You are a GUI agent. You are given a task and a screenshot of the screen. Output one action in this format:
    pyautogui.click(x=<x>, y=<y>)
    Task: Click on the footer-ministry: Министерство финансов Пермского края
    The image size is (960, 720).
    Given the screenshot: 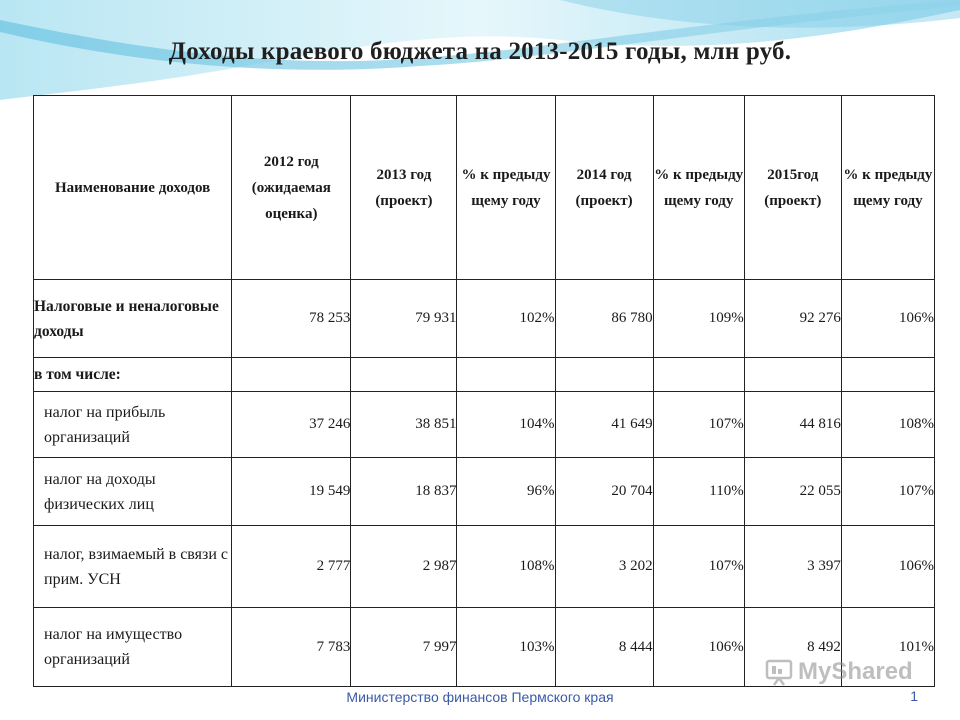 What is the action you would take?
    pyautogui.click(x=480, y=697)
    